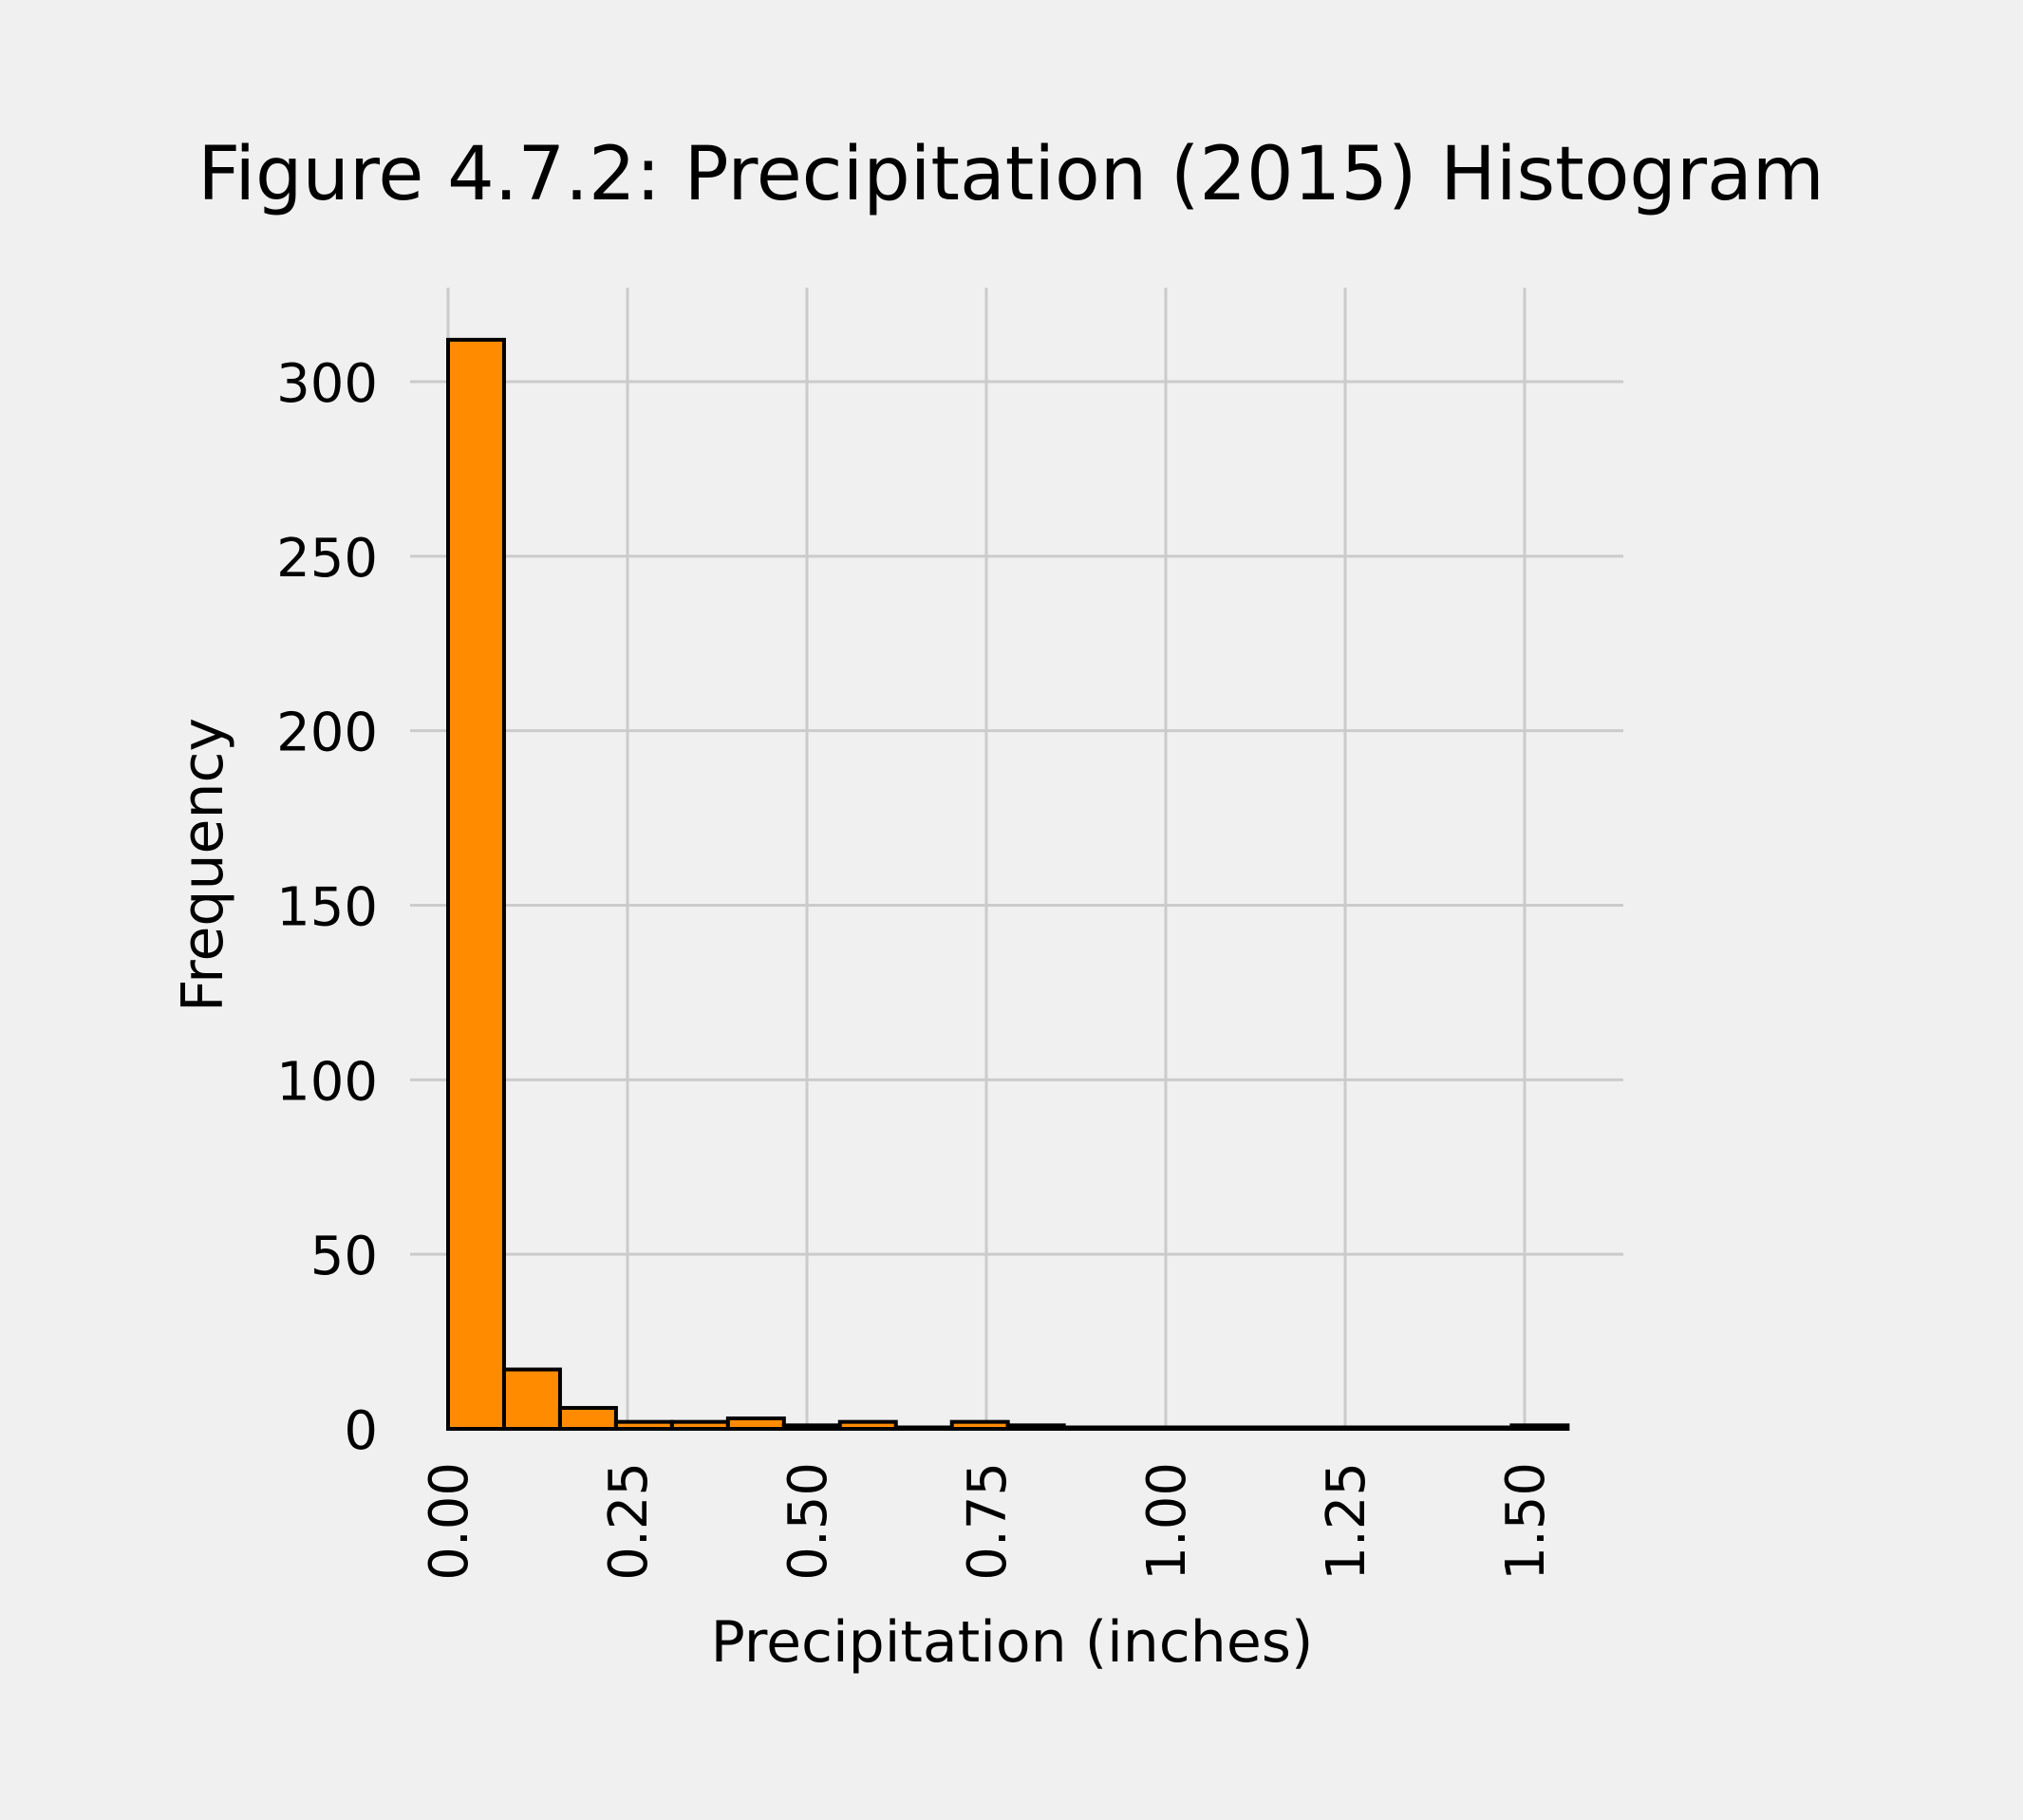  I want to click on x-tick-label: 1.00, so click(1167, 1521).